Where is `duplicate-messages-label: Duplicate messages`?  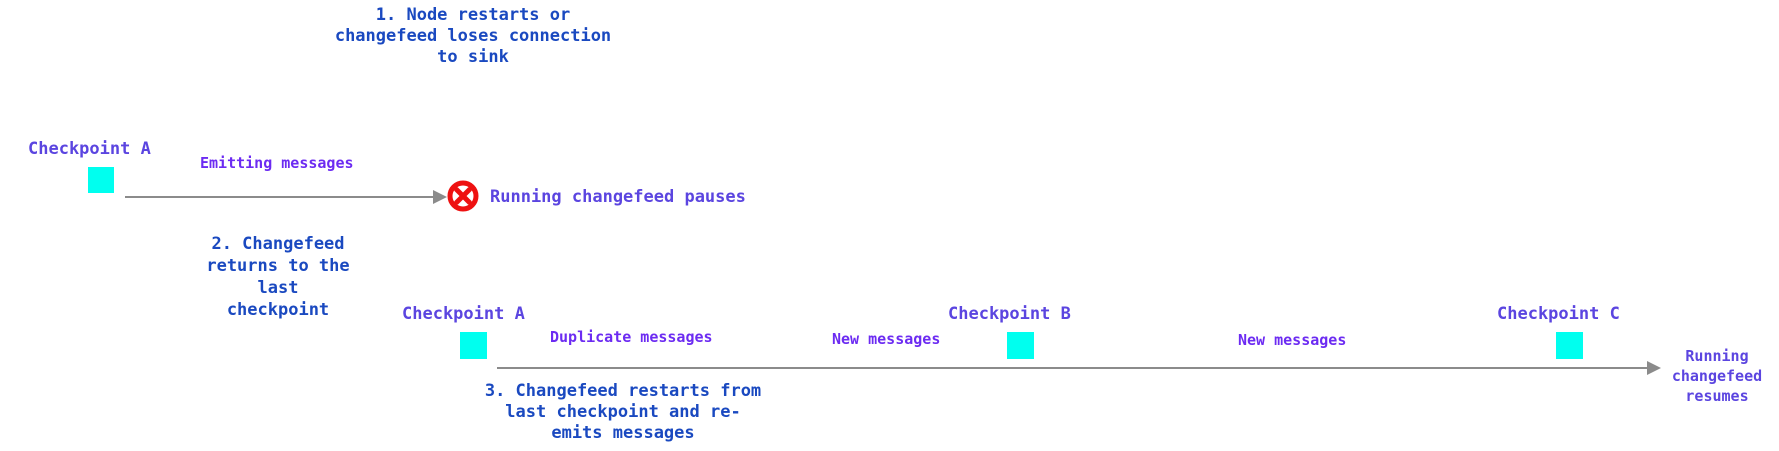
duplicate-messages-label: Duplicate messages is located at coordinates (631, 337).